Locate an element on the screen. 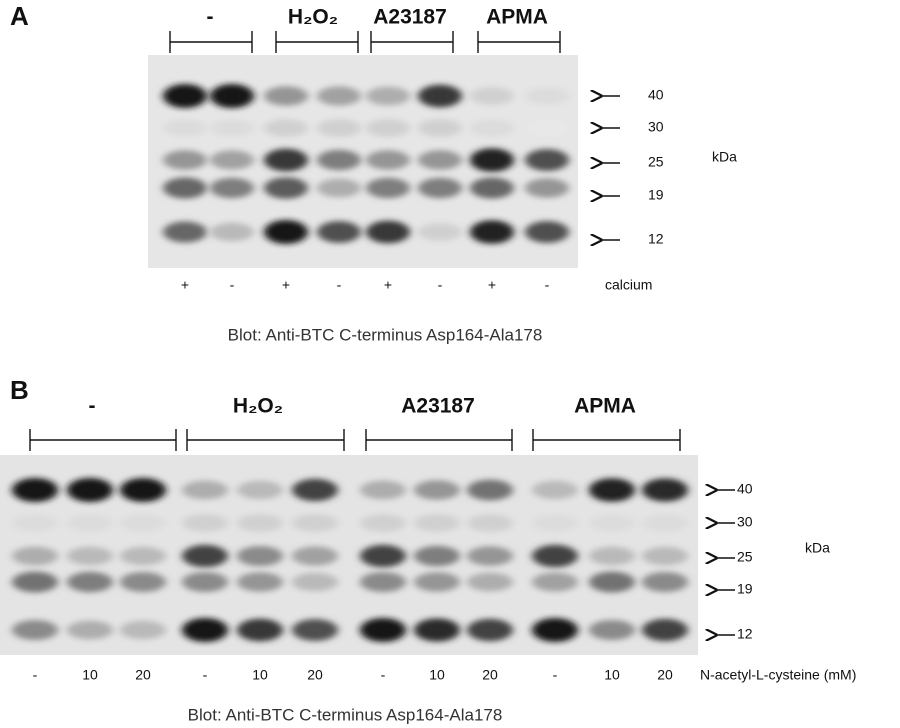 The height and width of the screenshot is (728, 900). marker-label: 40 is located at coordinates (656, 95).